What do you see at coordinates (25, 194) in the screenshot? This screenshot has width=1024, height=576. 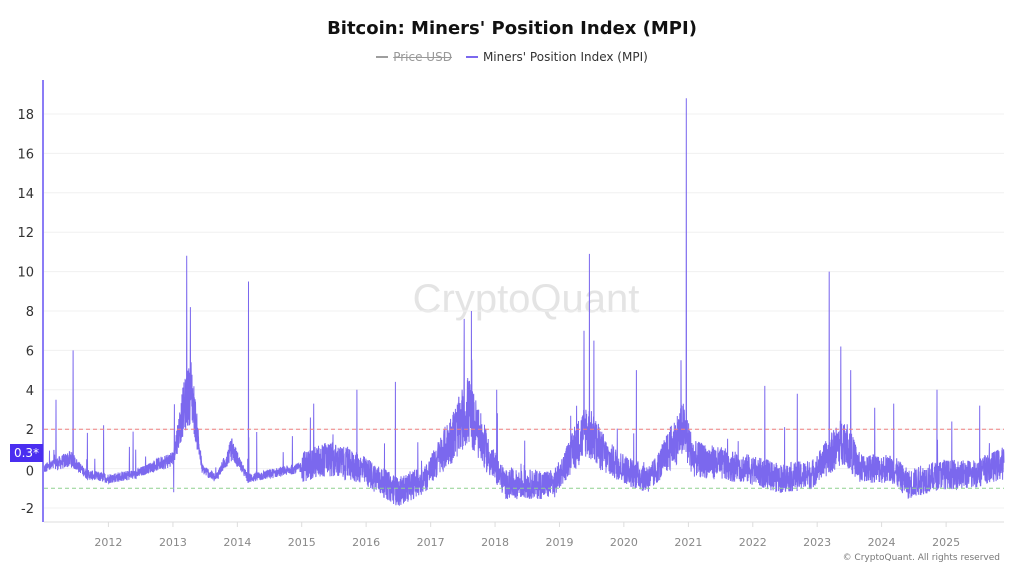 I see `y-tick-label: 14` at bounding box center [25, 194].